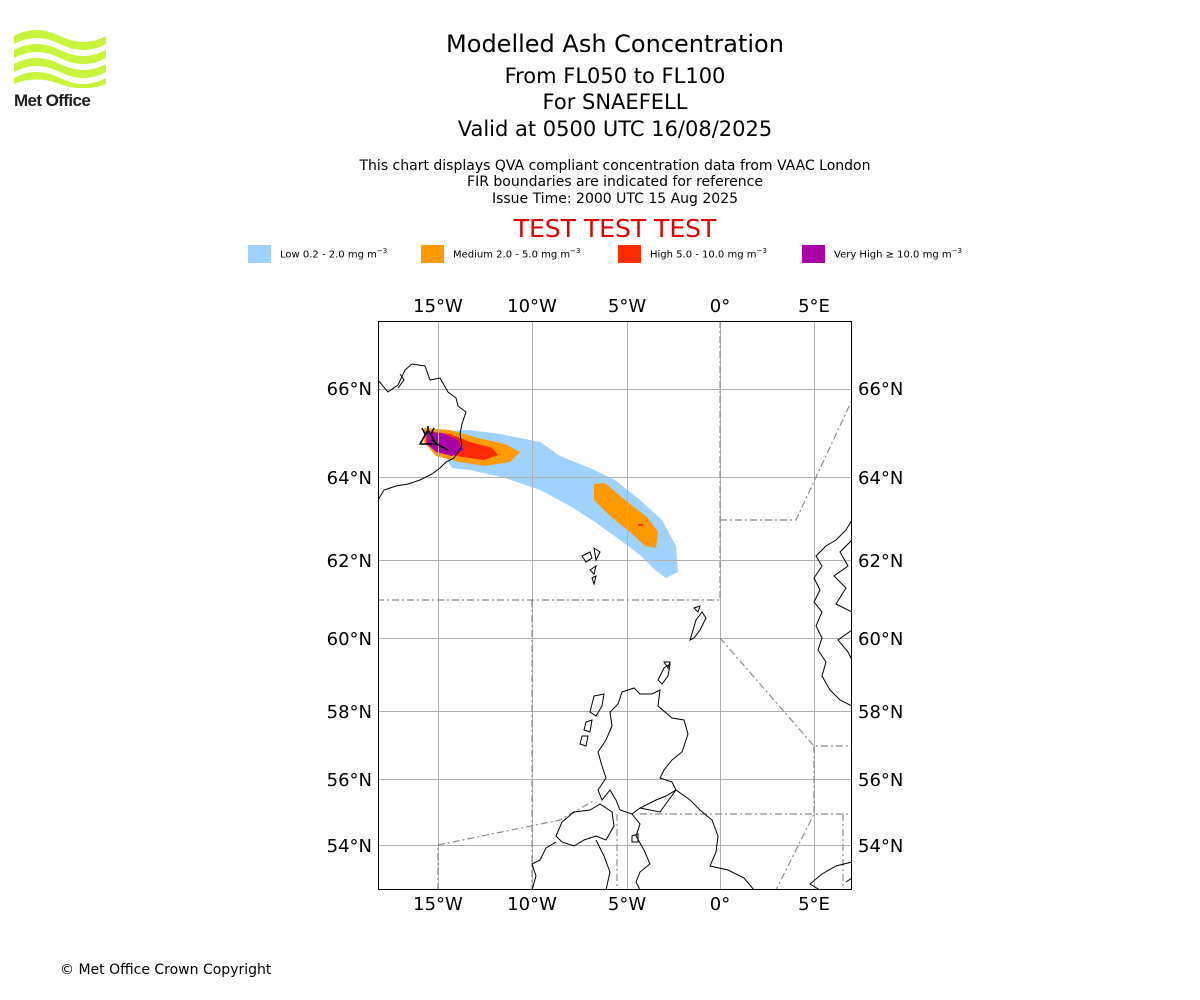  Describe the element at coordinates (592, 720) in the screenshot. I see `coastline-hebrides` at that location.